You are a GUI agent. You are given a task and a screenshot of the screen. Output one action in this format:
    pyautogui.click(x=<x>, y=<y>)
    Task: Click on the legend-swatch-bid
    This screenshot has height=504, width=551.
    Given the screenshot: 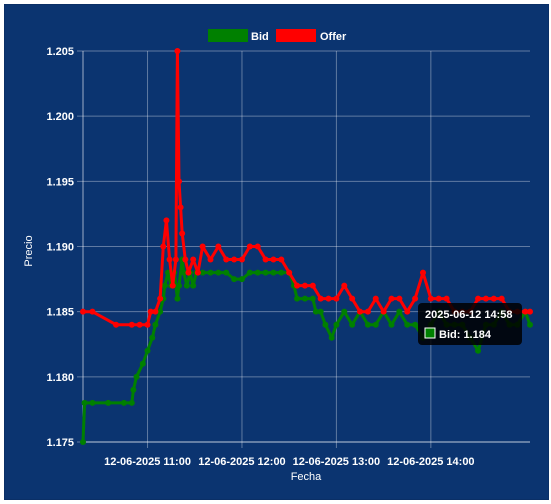 What is the action you would take?
    pyautogui.click(x=228, y=35)
    